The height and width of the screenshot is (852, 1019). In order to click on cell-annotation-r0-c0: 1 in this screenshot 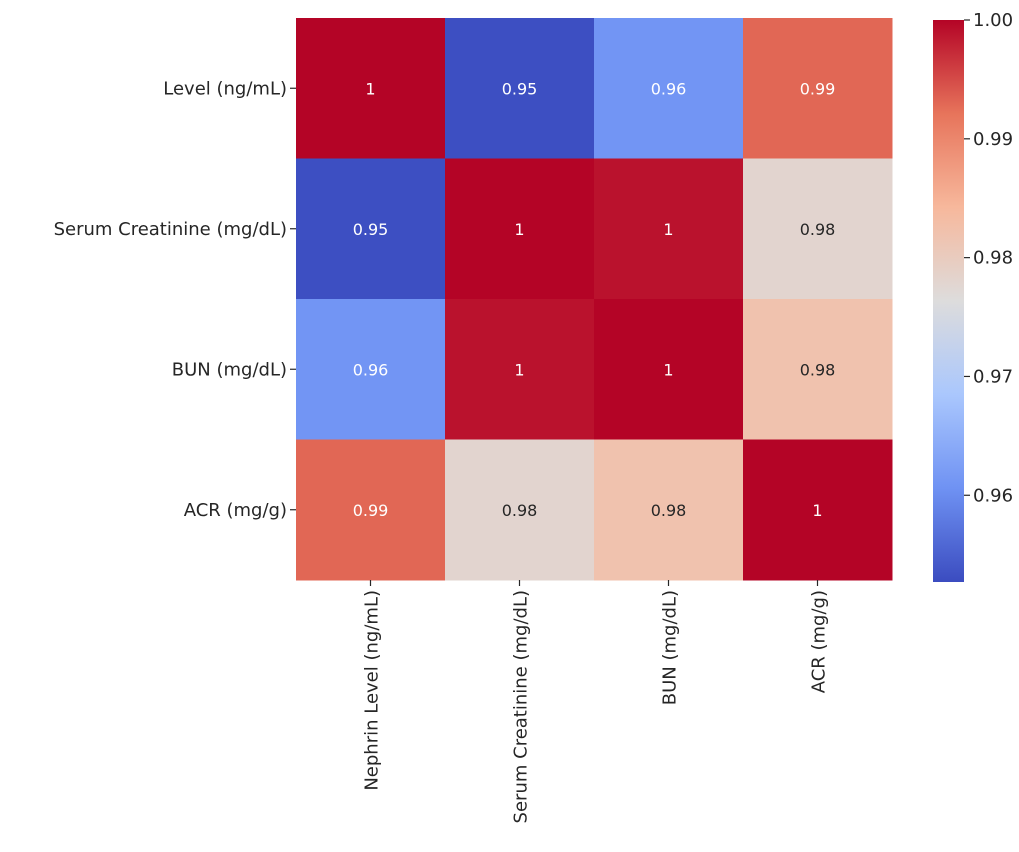, I will do `click(370, 88)`.